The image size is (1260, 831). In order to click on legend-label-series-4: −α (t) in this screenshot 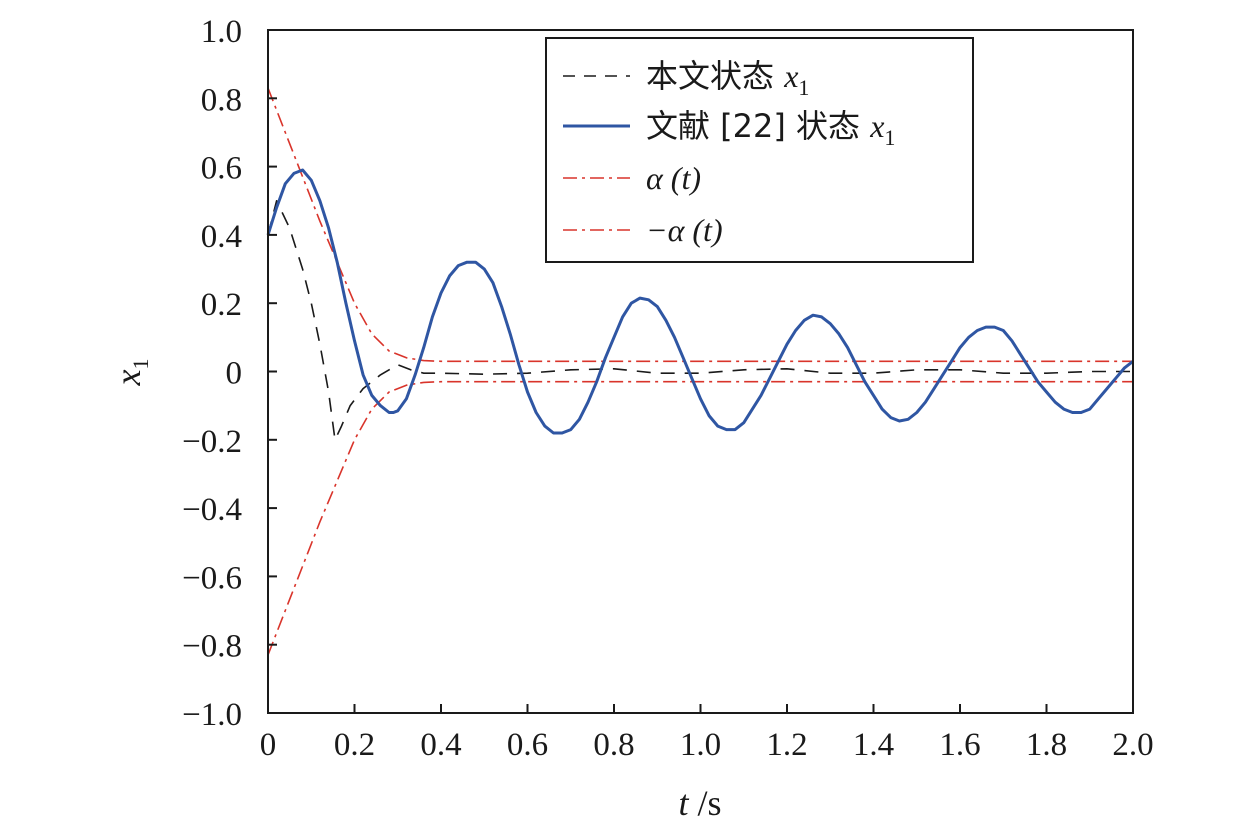, I will do `click(684, 230)`.